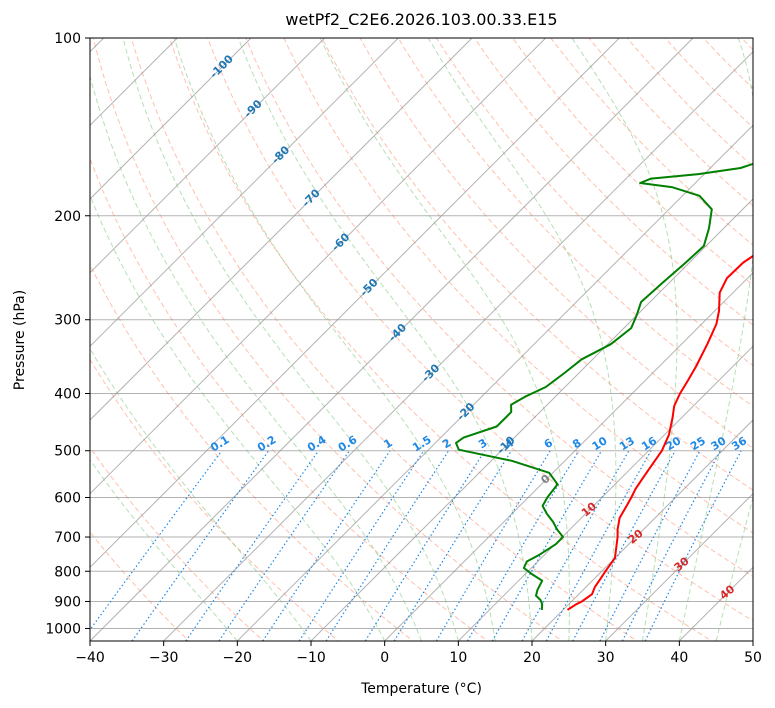 This screenshot has height=708, width=775. I want to click on y-tick-label: 600, so click(67, 498).